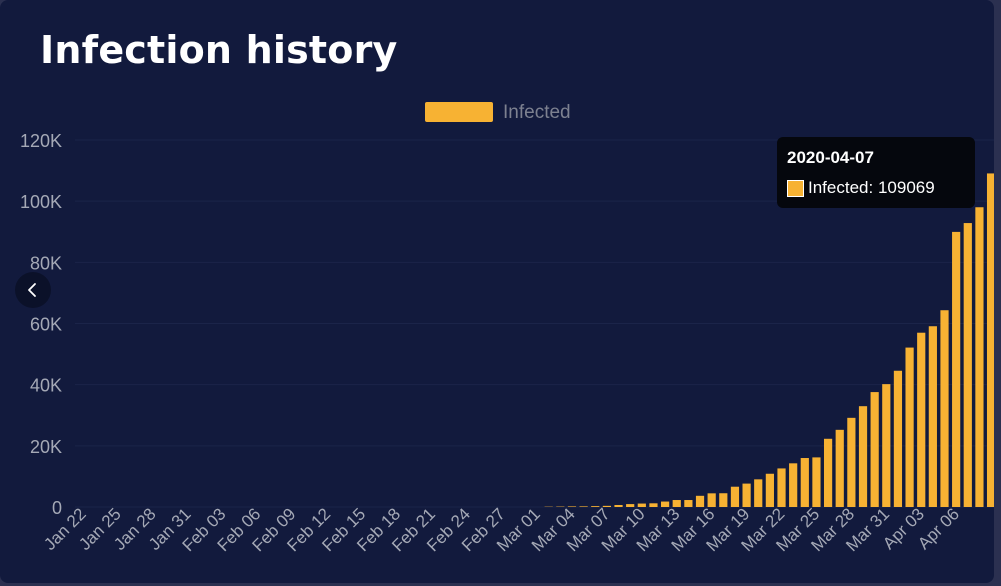 This screenshot has height=586, width=1001. I want to click on page-title: Infection history, so click(219, 50).